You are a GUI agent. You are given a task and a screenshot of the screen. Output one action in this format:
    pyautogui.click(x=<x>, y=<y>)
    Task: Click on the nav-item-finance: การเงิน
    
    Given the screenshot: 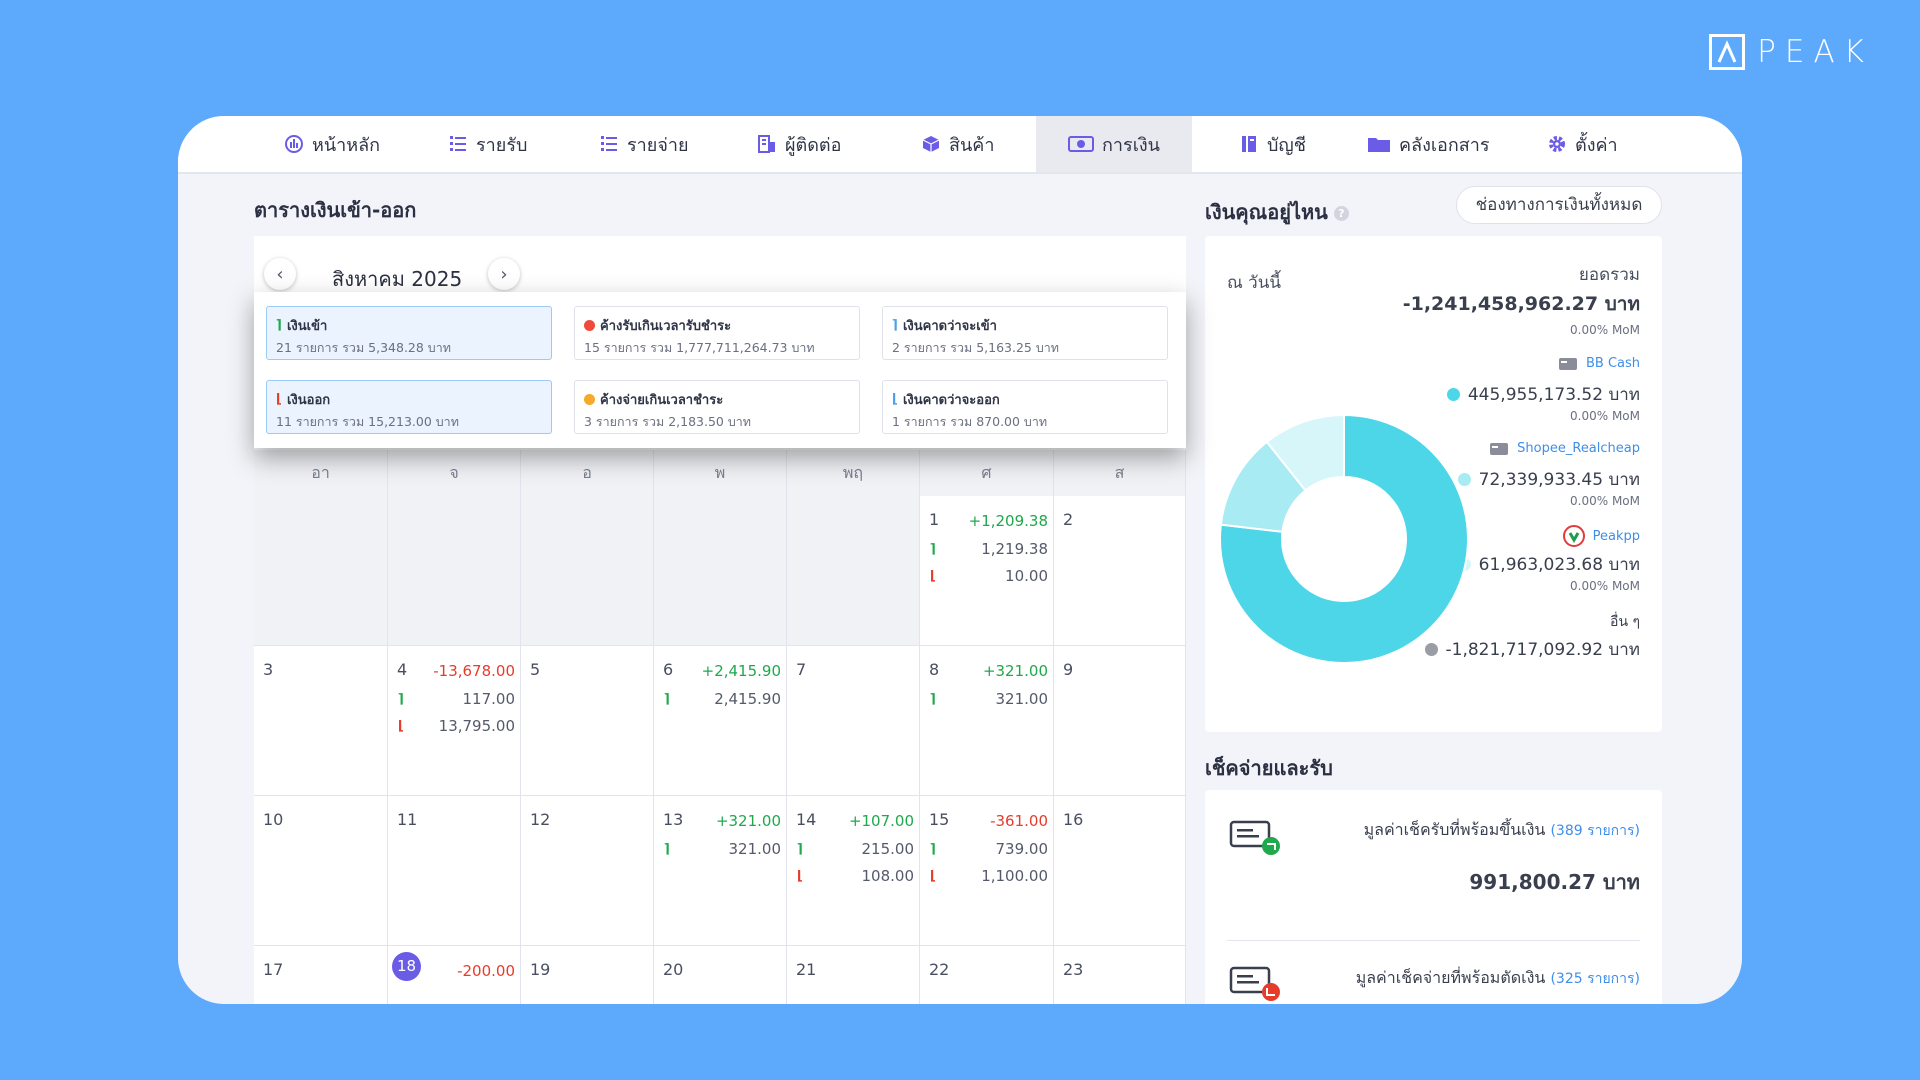 What is the action you would take?
    pyautogui.click(x=1114, y=144)
    